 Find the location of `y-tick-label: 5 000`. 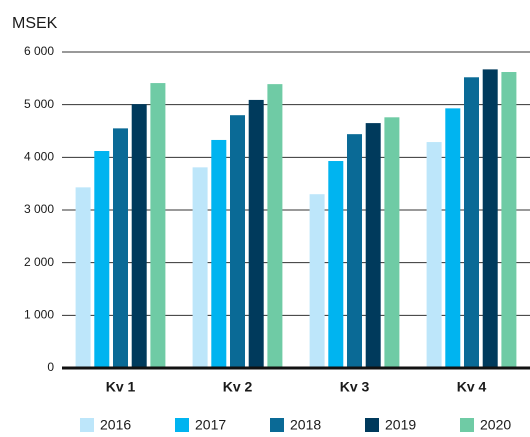

y-tick-label: 5 000 is located at coordinates (39, 104).